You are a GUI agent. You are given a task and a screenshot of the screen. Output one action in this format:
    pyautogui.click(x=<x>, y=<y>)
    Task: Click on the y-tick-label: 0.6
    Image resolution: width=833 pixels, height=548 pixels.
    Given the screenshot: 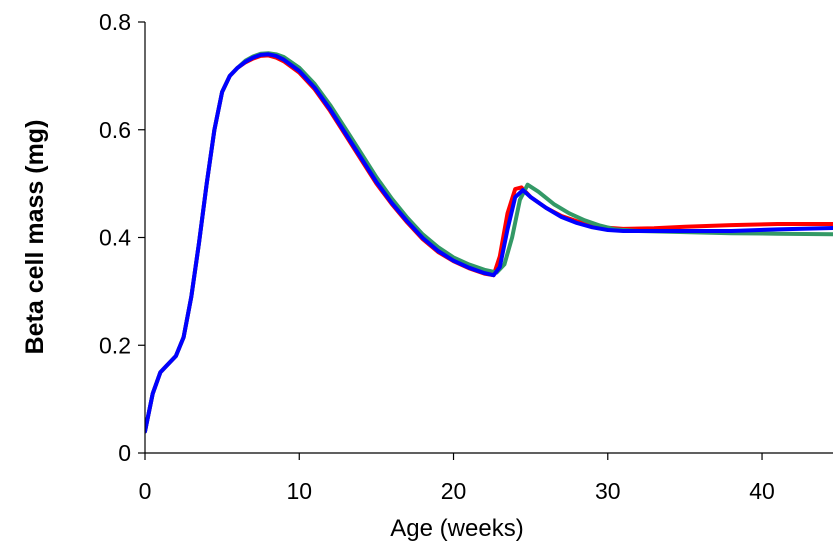 What is the action you would take?
    pyautogui.click(x=115, y=130)
    